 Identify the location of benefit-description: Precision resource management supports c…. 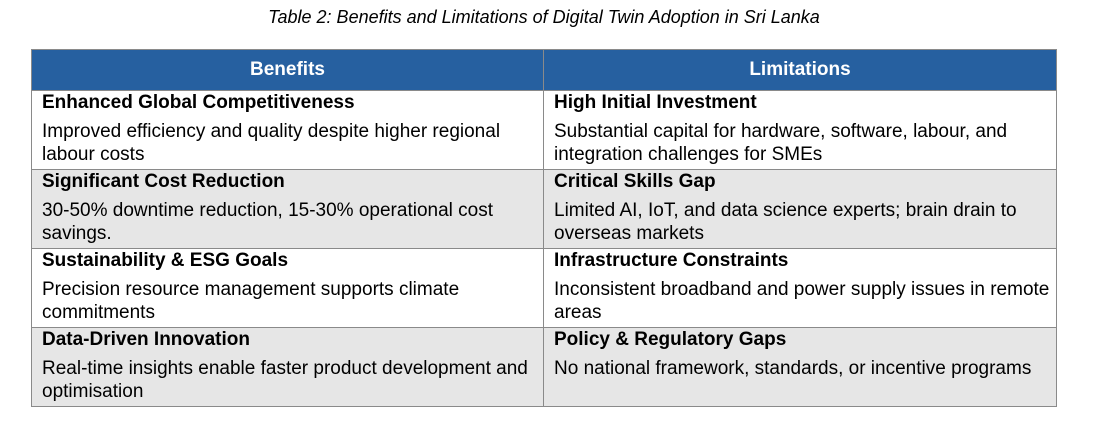
(251, 301).